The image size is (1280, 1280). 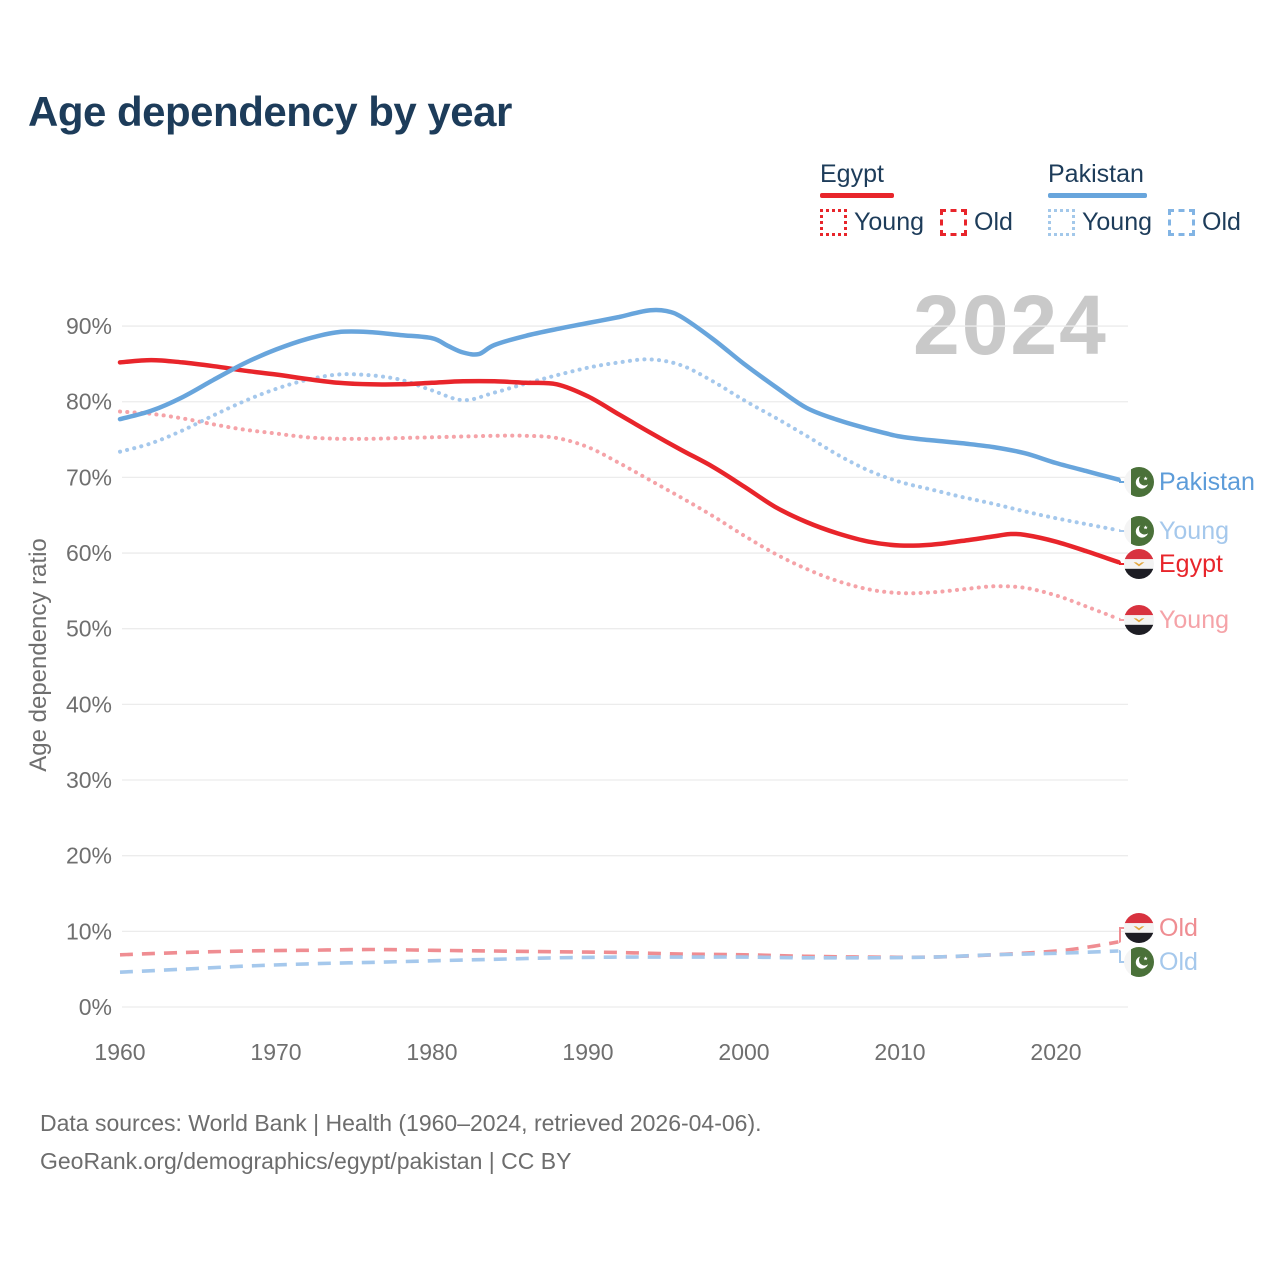 What do you see at coordinates (89, 931) in the screenshot?
I see `y-tick-label-10: 10%` at bounding box center [89, 931].